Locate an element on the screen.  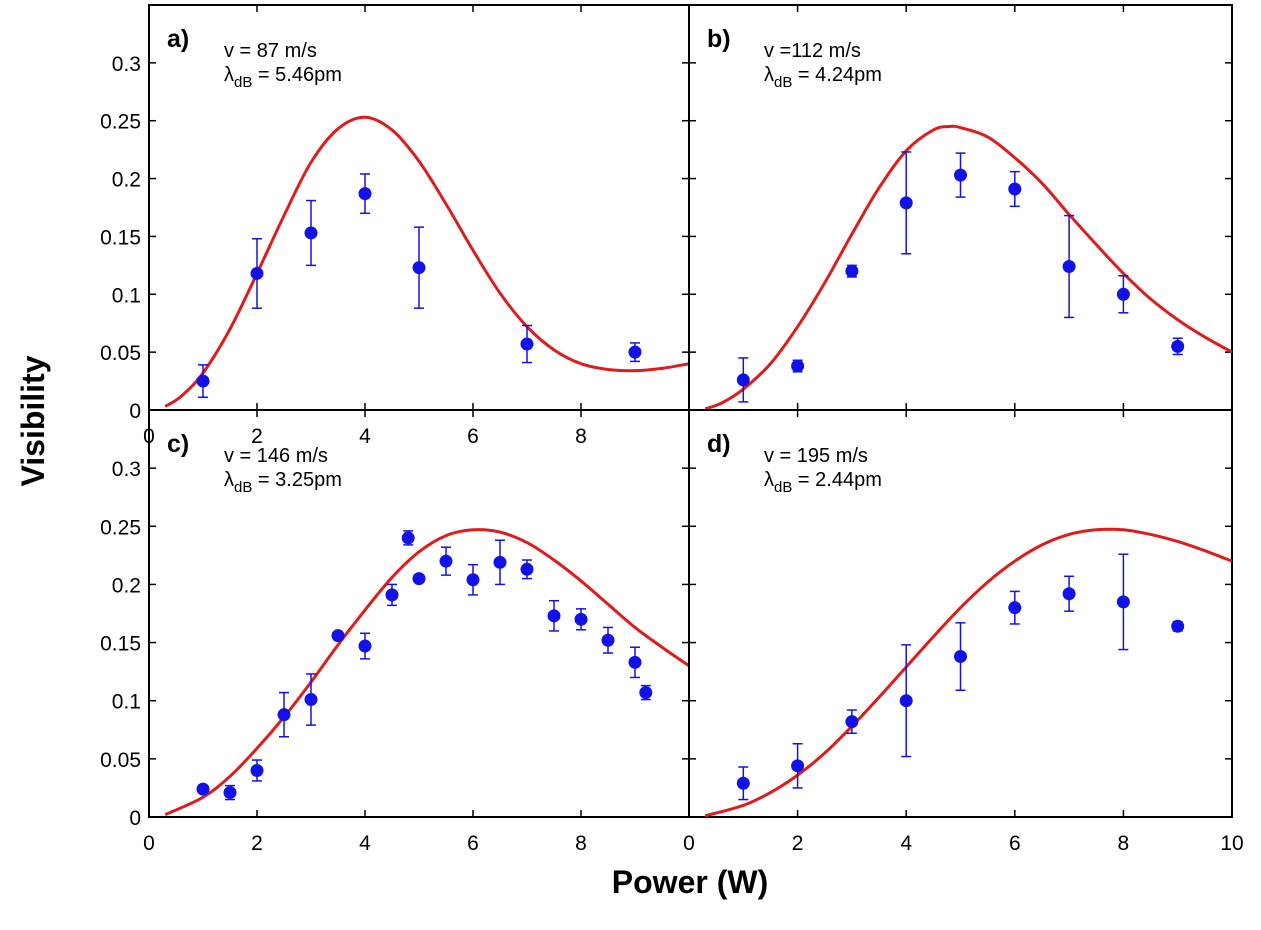
panel-d-x-tick-label: 8 is located at coordinates (1124, 843).